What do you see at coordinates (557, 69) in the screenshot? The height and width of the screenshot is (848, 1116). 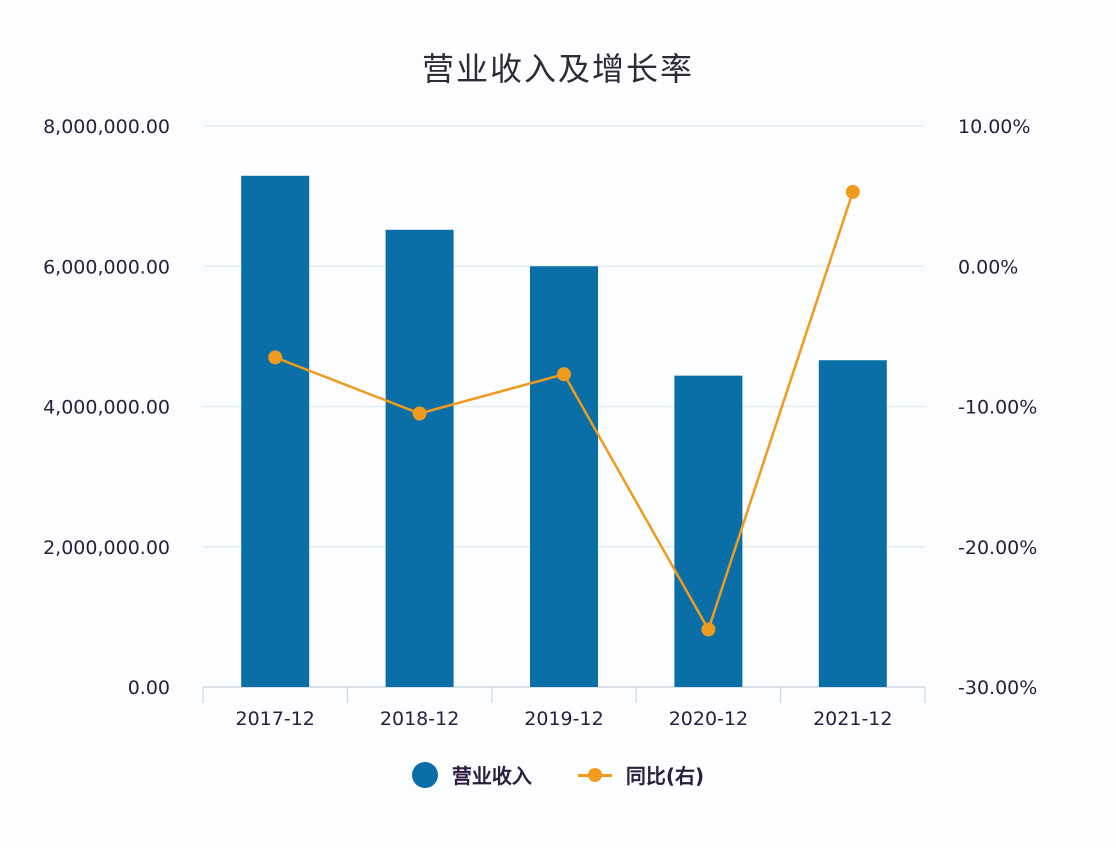 I see `chart-title: 营业收入及增长率` at bounding box center [557, 69].